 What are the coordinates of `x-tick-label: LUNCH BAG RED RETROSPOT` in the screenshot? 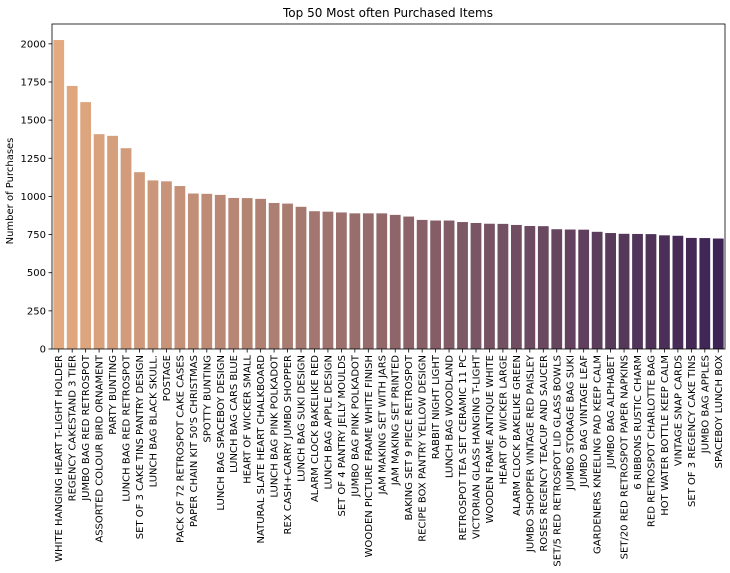 It's located at (127, 428).